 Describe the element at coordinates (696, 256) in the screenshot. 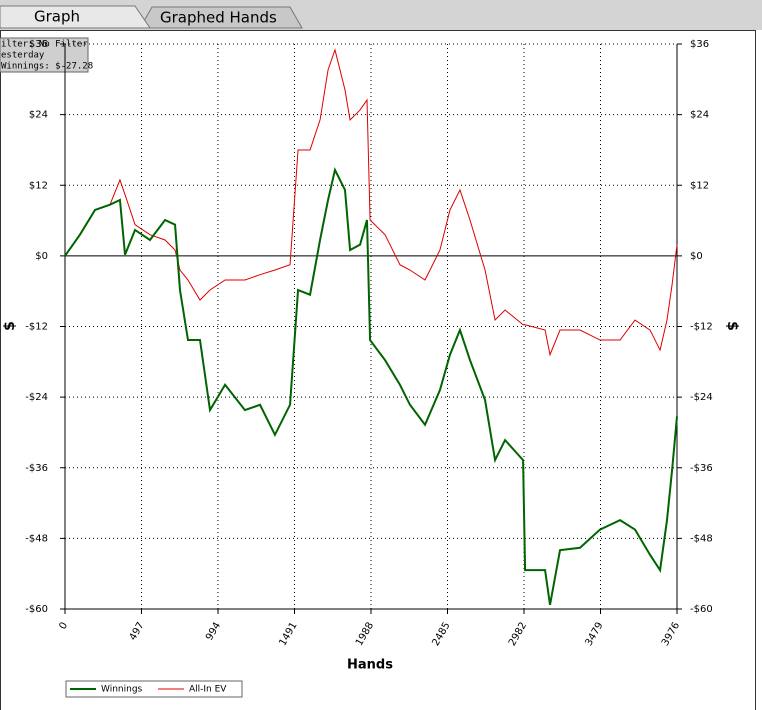

I see `y2-tick-label: $0` at that location.